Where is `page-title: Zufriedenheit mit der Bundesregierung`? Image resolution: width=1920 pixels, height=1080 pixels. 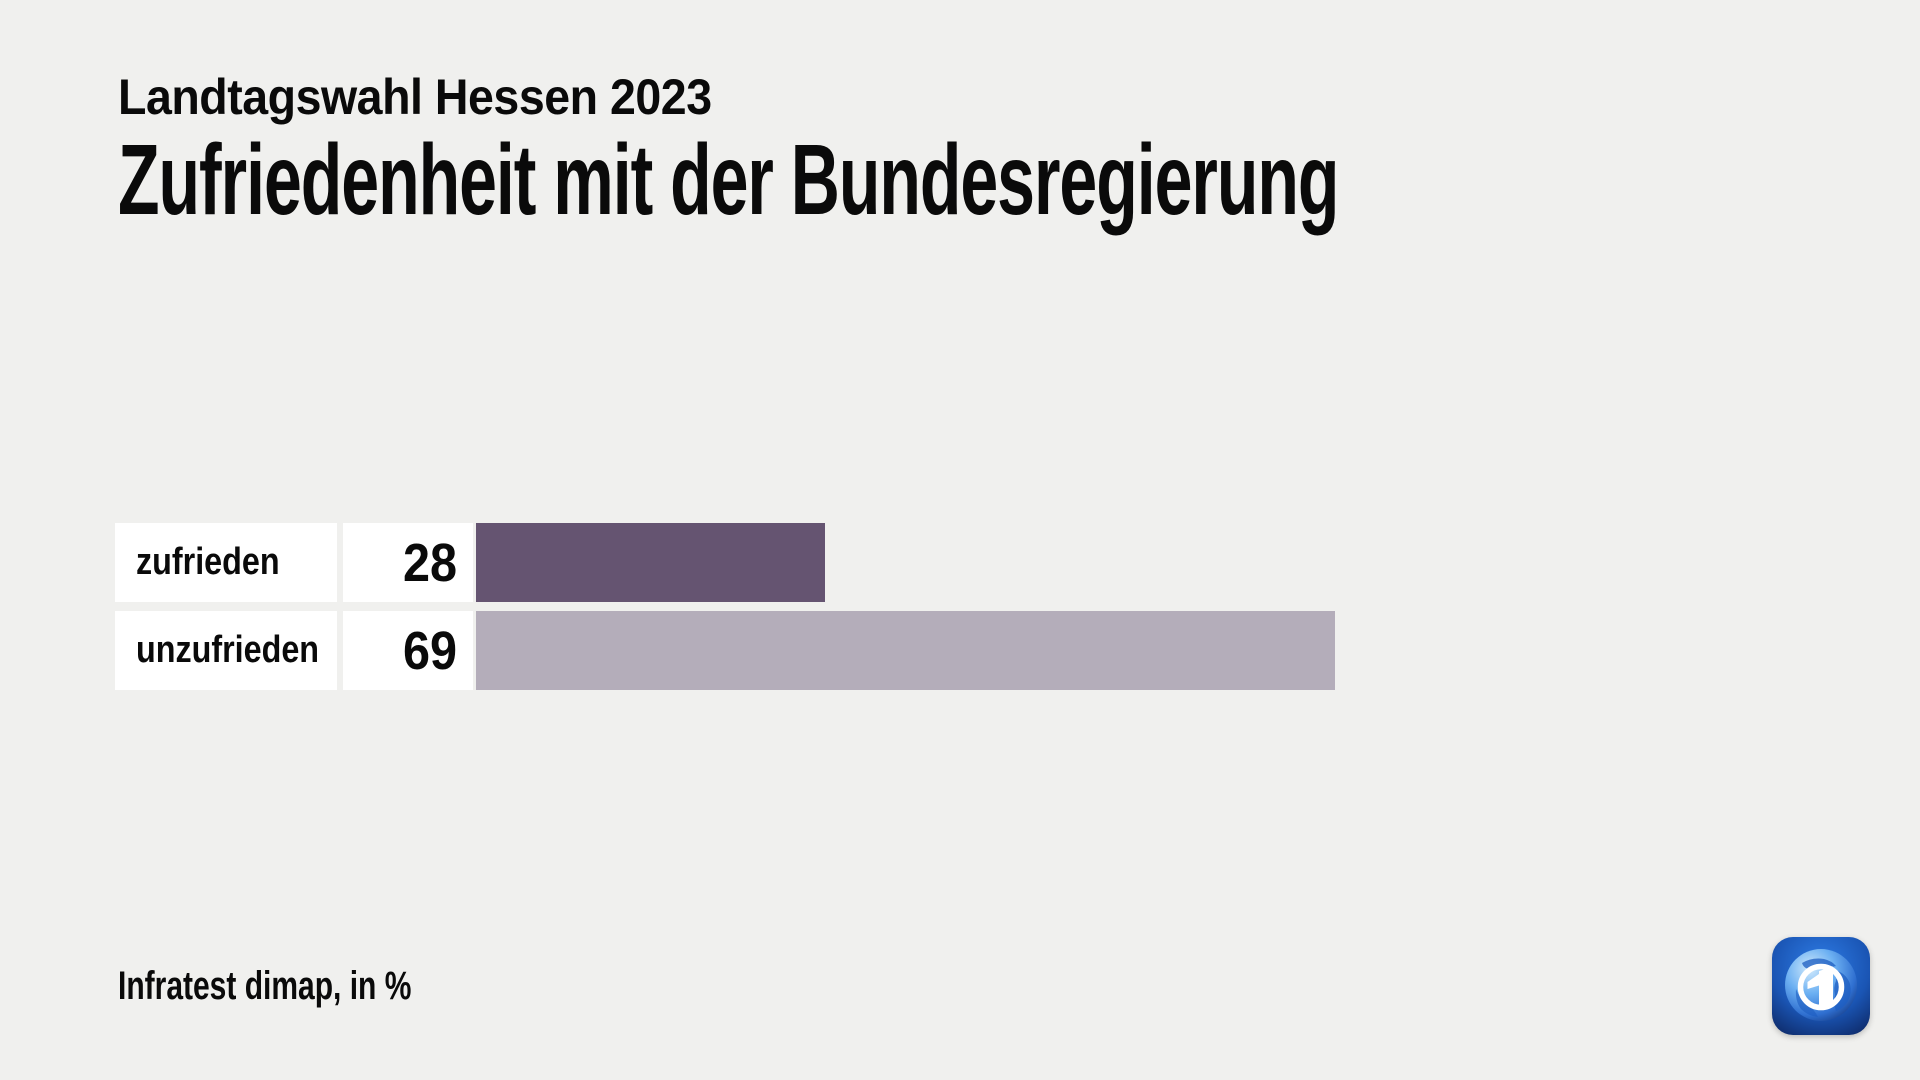 page-title: Zufriedenheit mit der Bundesregierung is located at coordinates (1015, 180).